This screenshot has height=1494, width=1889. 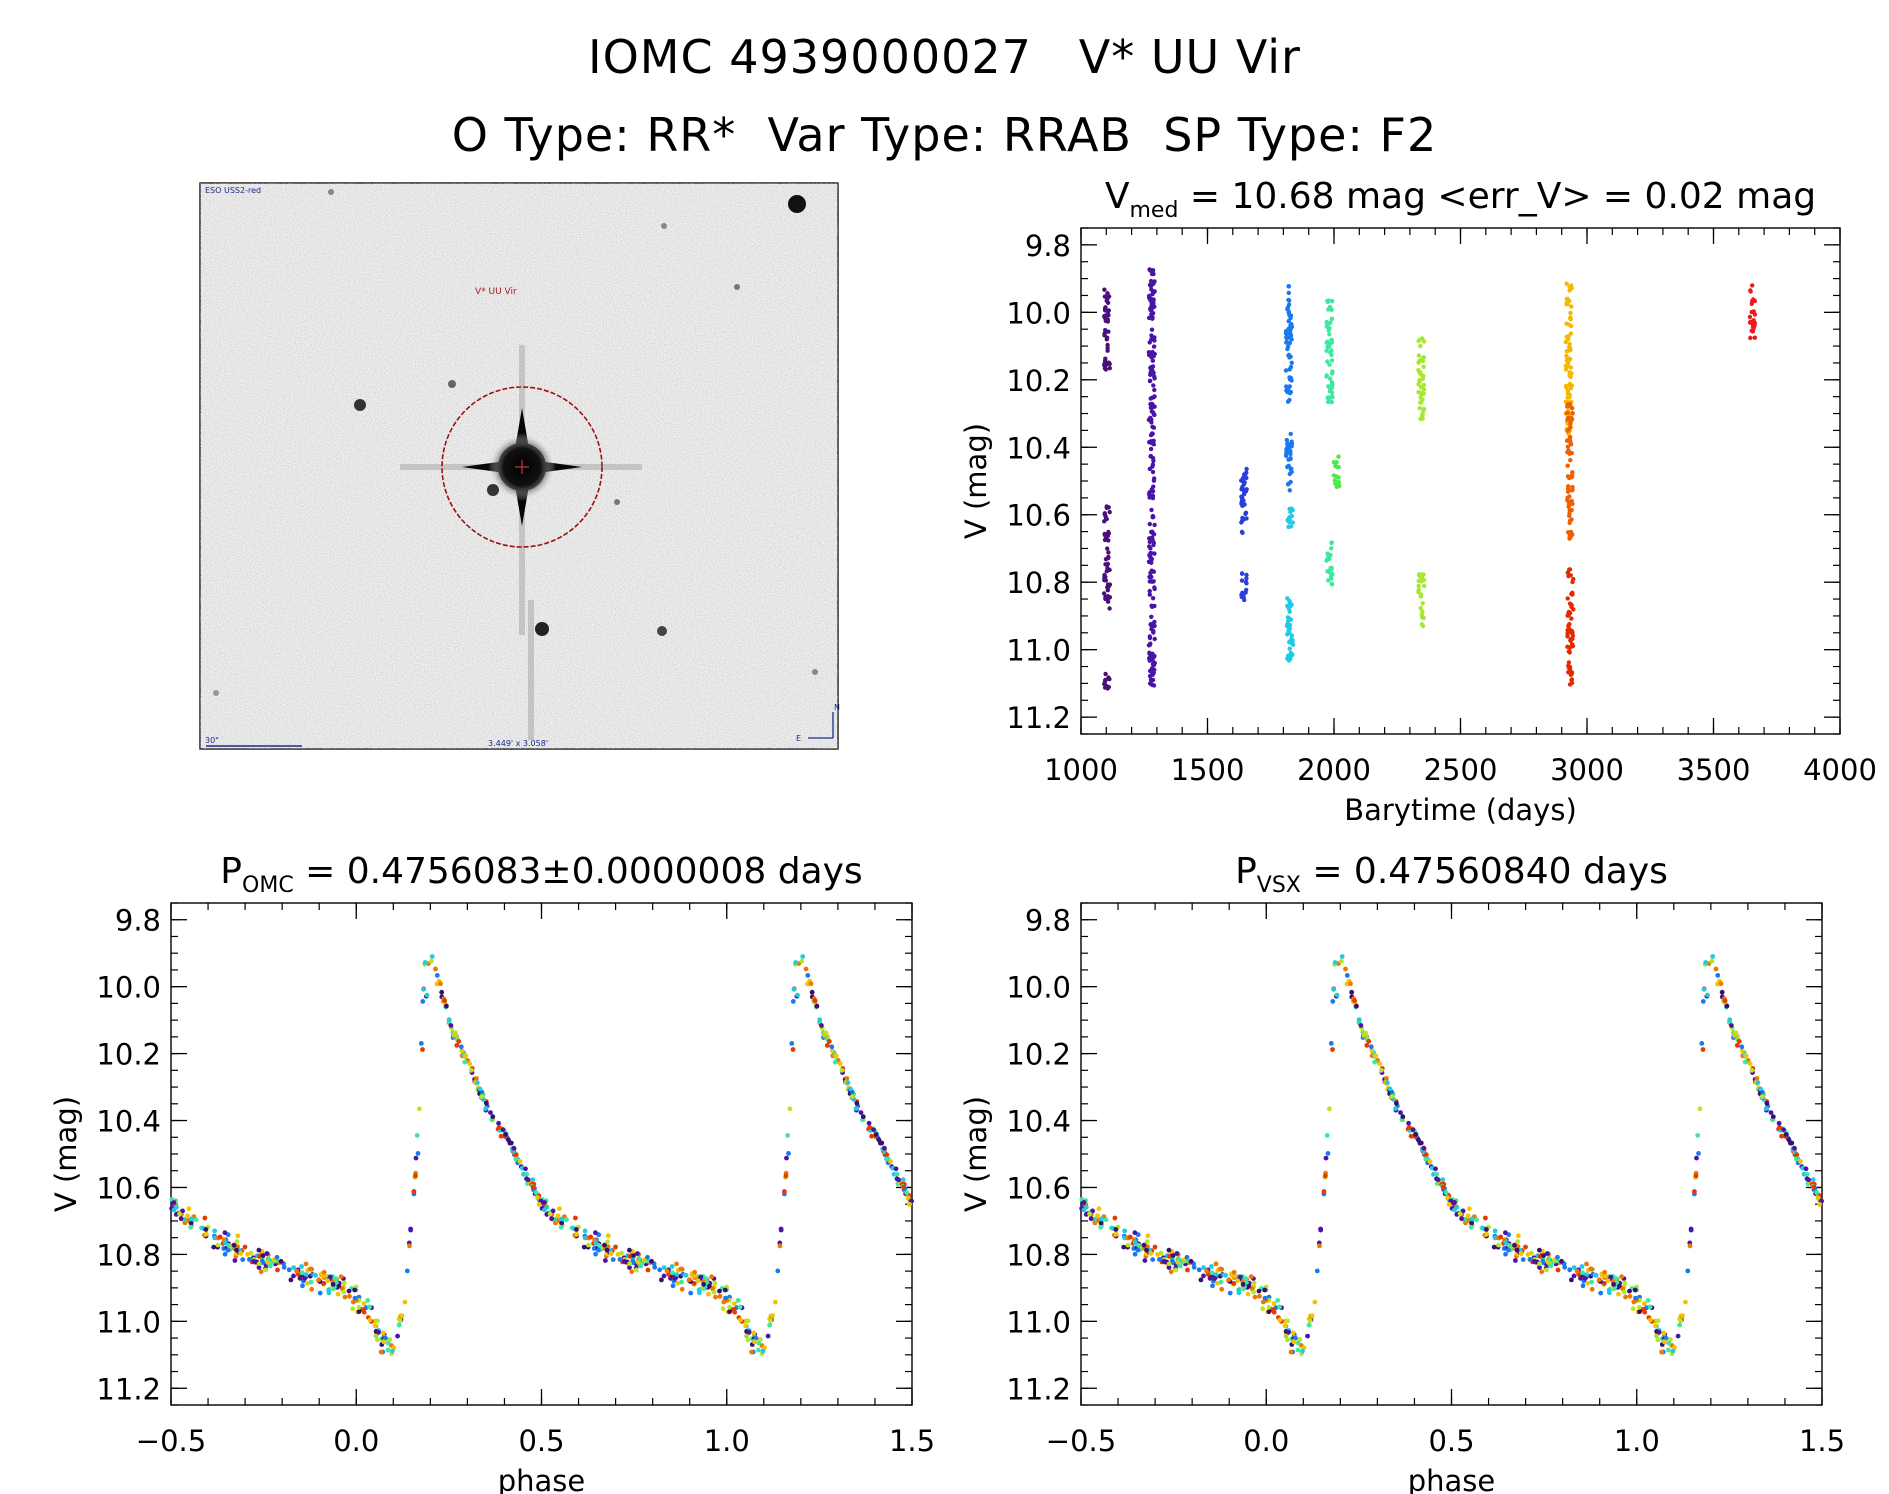 What do you see at coordinates (518, 743) in the screenshot?
I see `fov-label: 3.449' x 3.058'` at bounding box center [518, 743].